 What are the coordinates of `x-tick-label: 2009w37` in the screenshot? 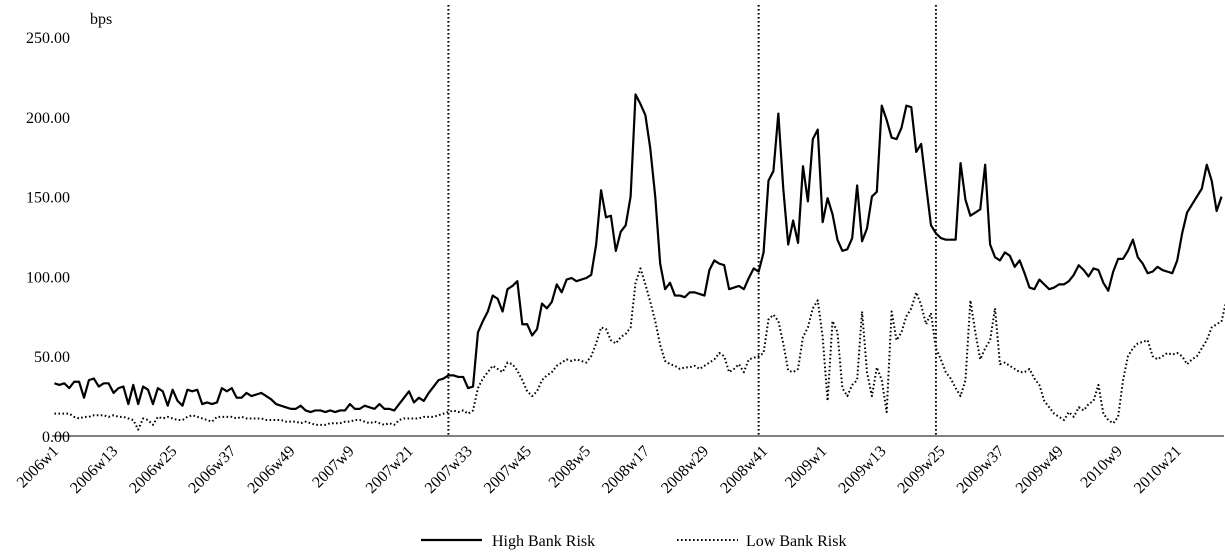 It's located at (981, 470).